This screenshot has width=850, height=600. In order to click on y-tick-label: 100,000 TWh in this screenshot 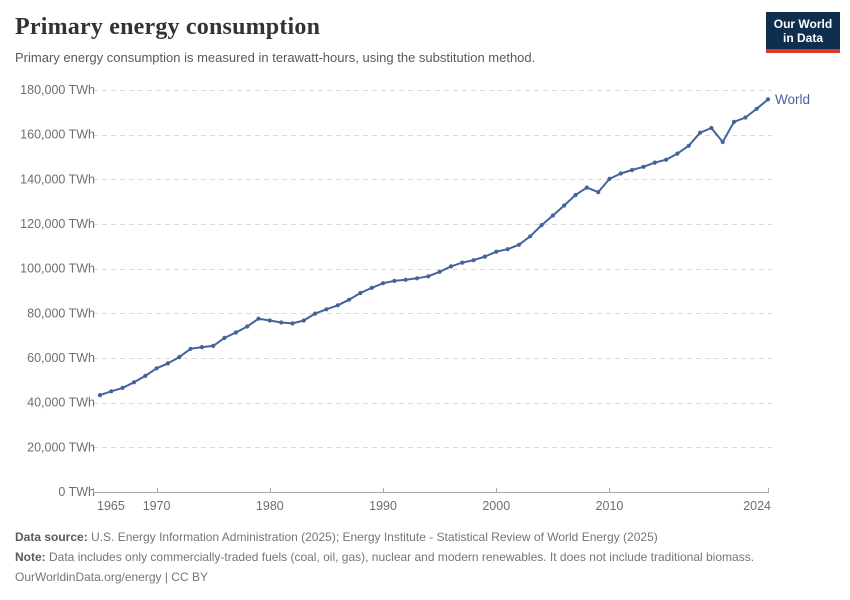, I will do `click(57, 269)`.